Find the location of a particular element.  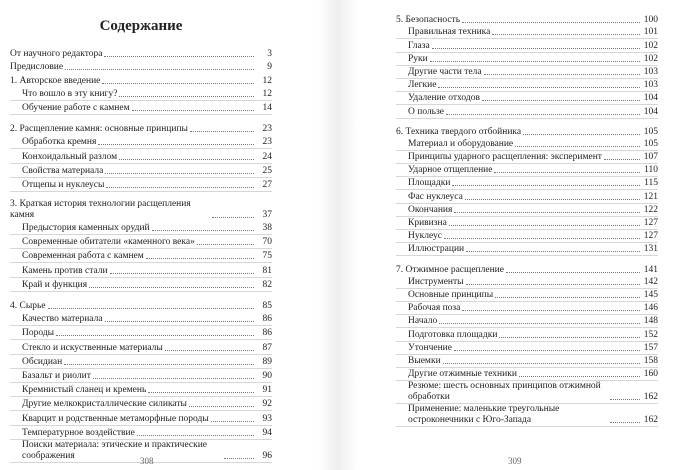

entry-page: 142 is located at coordinates (650, 281).